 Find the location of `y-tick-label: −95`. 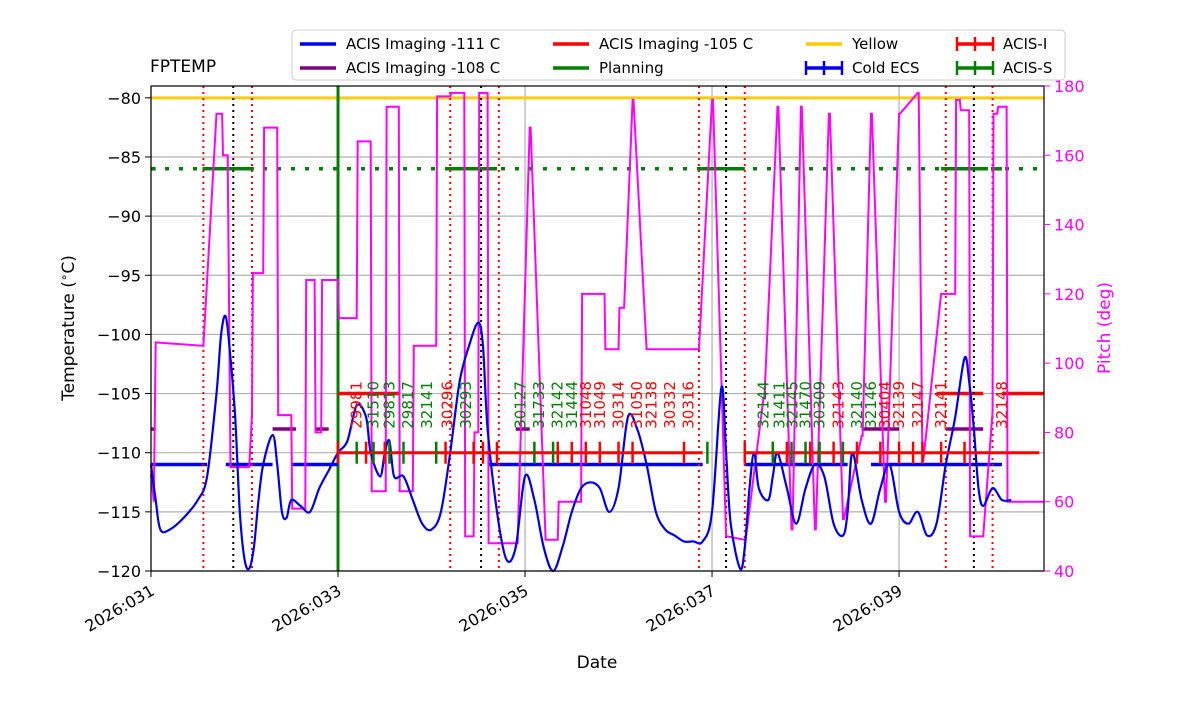

y-tick-label: −95 is located at coordinates (124, 275).